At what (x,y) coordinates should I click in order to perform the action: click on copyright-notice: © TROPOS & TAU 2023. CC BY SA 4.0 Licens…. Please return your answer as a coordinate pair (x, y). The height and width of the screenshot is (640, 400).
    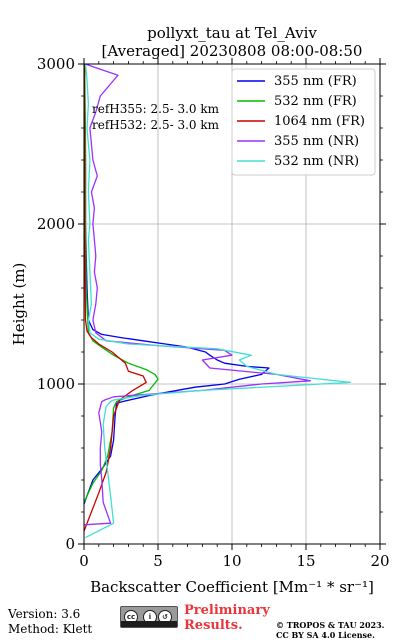
    Looking at the image, I should click on (330, 630).